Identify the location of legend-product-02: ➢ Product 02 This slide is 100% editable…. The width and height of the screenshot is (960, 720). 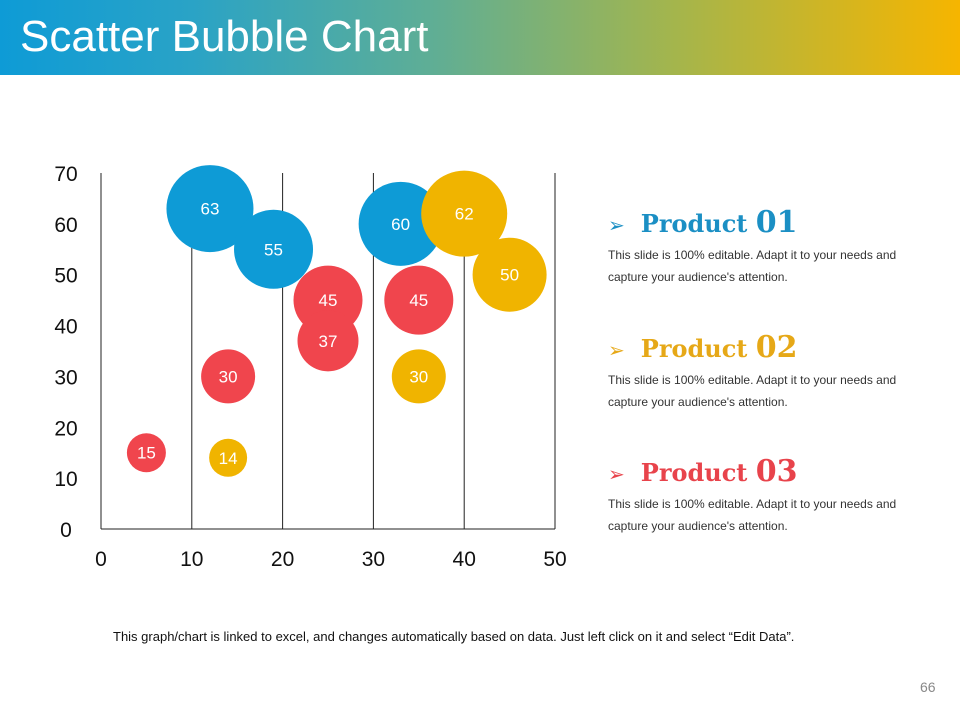
(758, 371).